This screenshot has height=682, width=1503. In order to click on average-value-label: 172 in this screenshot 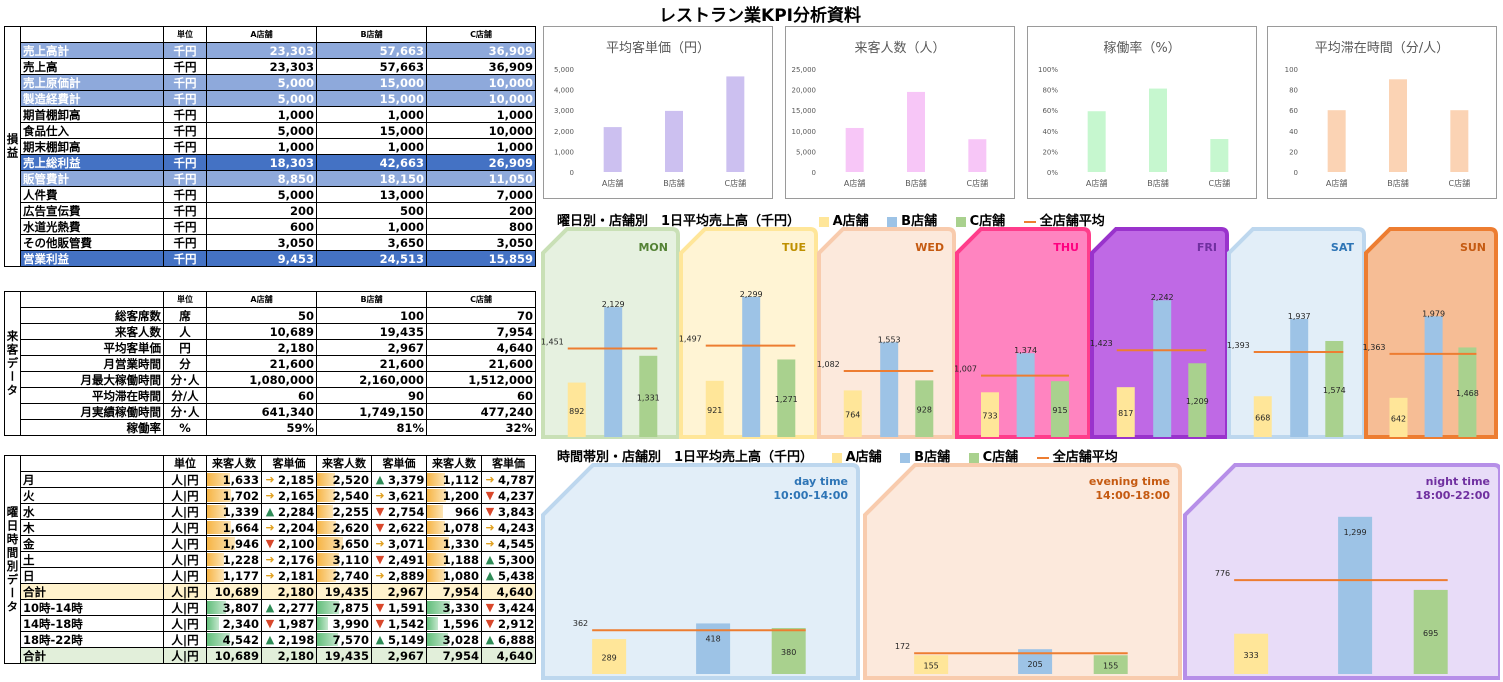, I will do `click(902, 646)`.